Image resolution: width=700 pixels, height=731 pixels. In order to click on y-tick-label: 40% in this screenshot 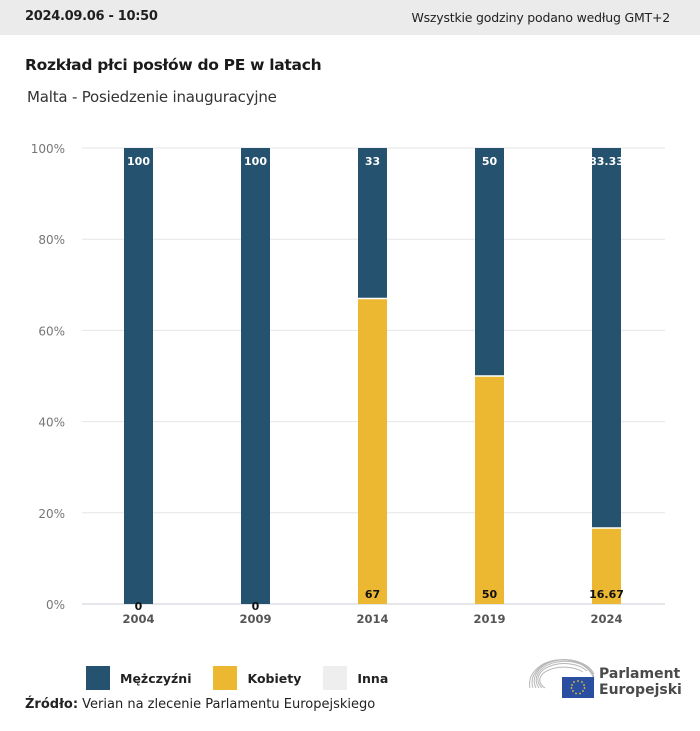, I will do `click(51, 423)`.